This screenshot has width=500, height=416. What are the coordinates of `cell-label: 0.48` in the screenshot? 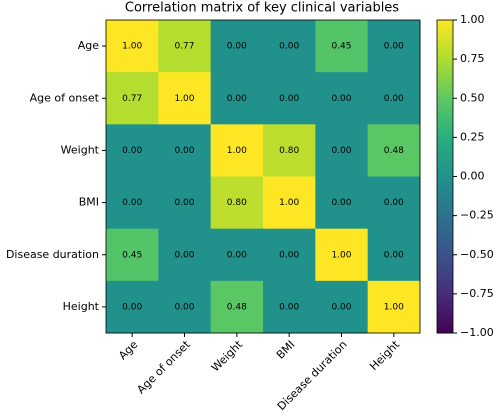 It's located at (237, 307).